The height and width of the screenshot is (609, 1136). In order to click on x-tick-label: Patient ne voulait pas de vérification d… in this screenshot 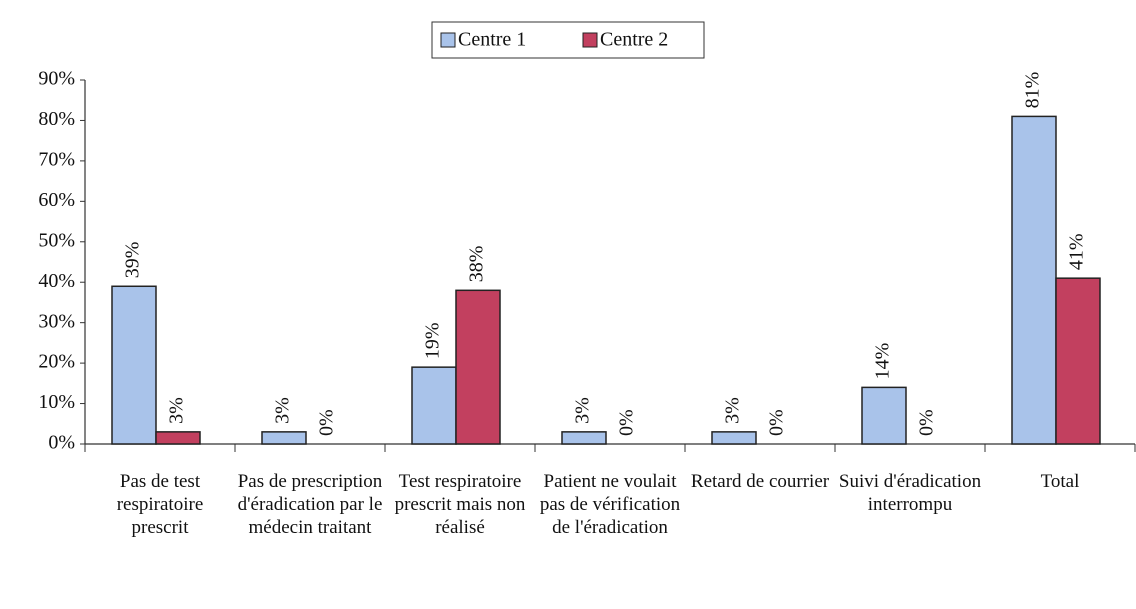, I will do `click(610, 504)`.